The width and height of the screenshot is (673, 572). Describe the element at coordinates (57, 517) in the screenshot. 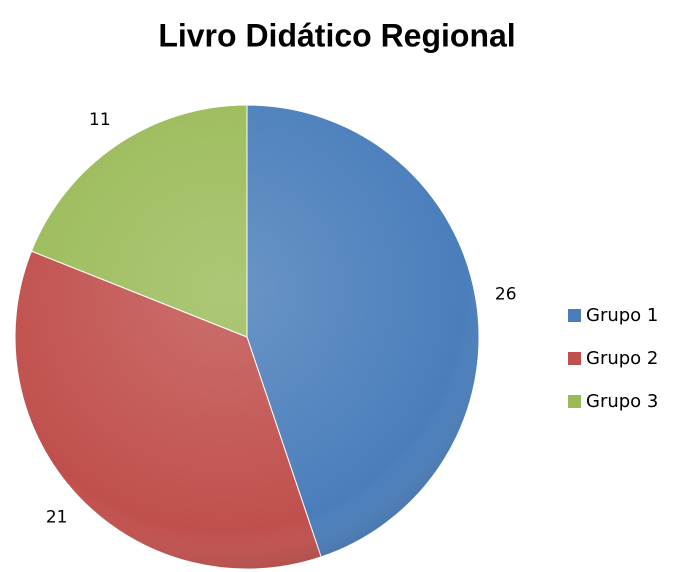

I see `data-label: 21` at that location.